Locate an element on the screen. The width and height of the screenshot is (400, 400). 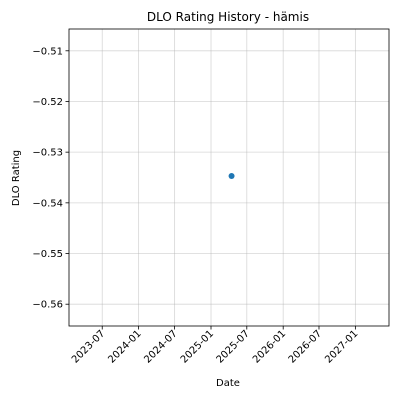
y-axis: −0.51 −0.52 −0.53 −0.54 −0.55 −0.56 is located at coordinates (50, 178).